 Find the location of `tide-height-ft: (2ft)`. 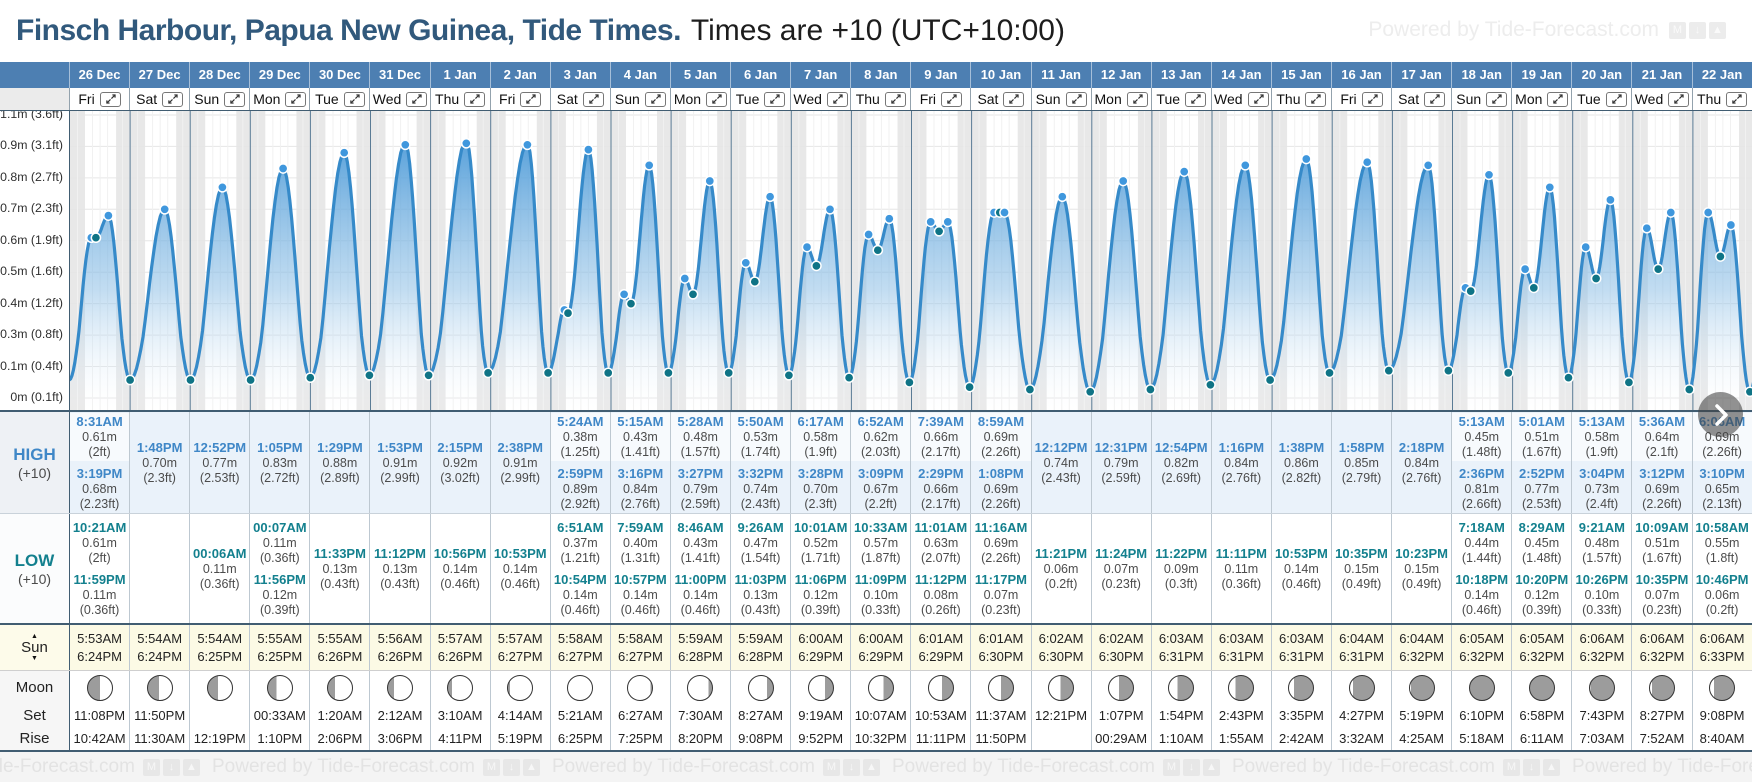

tide-height-ft: (2ft) is located at coordinates (99, 451).